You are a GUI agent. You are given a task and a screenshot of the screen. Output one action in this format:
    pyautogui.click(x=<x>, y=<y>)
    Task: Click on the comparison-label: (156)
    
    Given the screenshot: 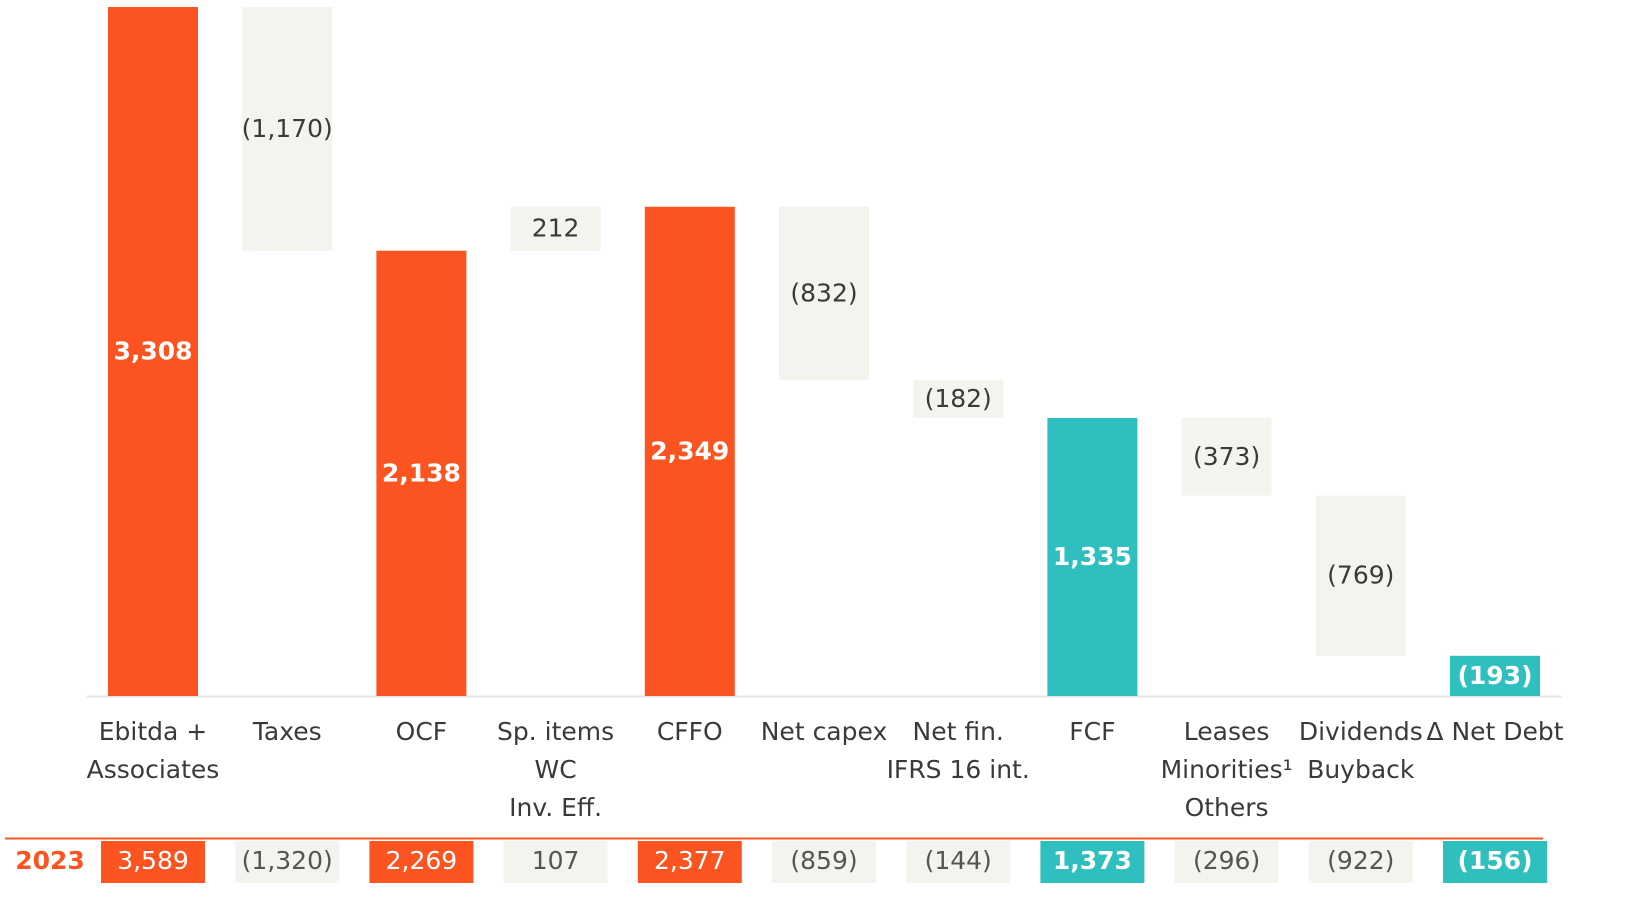 What is the action you would take?
    pyautogui.click(x=1494, y=860)
    